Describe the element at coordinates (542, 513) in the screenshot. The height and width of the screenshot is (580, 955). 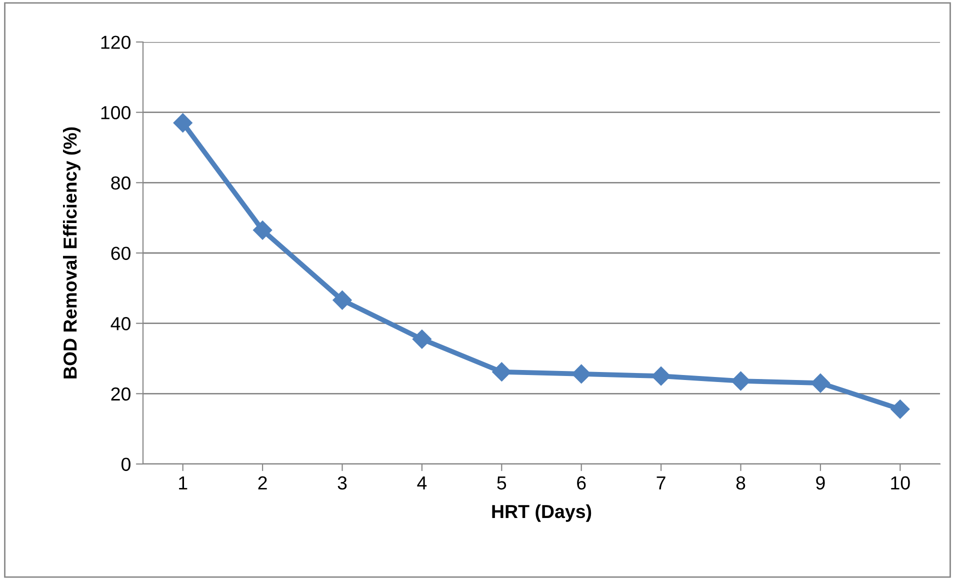
I see `x-axis-title: HRT (Days)` at that location.